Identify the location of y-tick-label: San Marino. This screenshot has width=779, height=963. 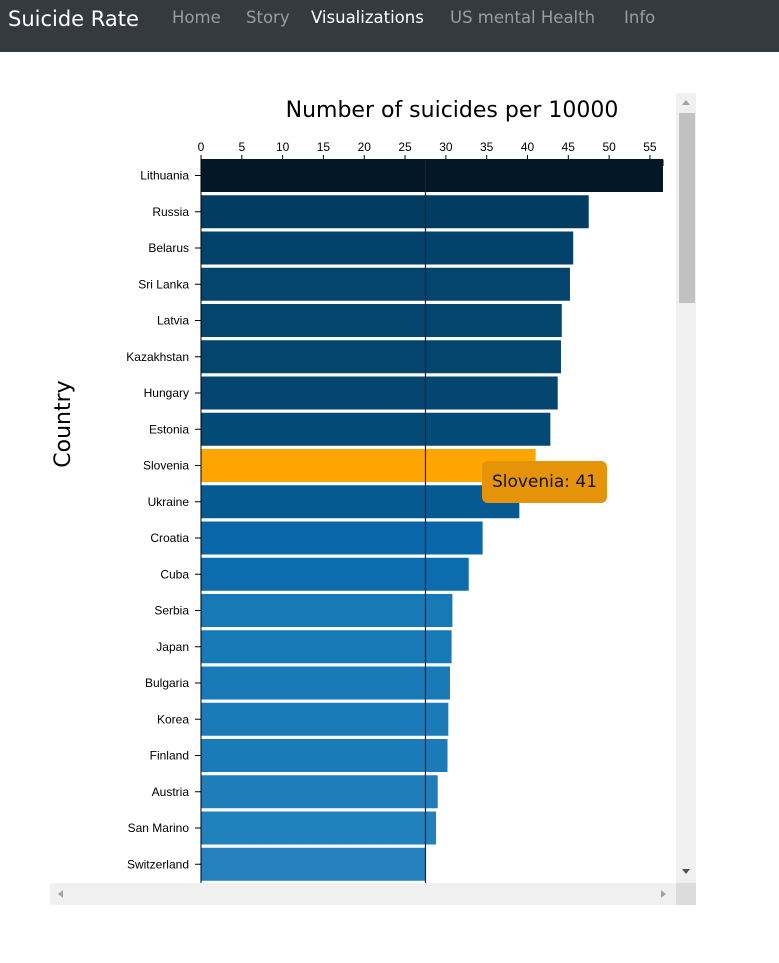
(159, 828).